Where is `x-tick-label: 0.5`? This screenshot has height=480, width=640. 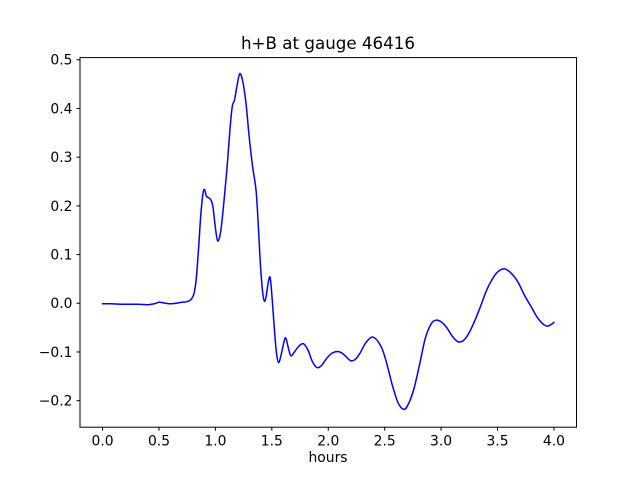
x-tick-label: 0.5 is located at coordinates (159, 442).